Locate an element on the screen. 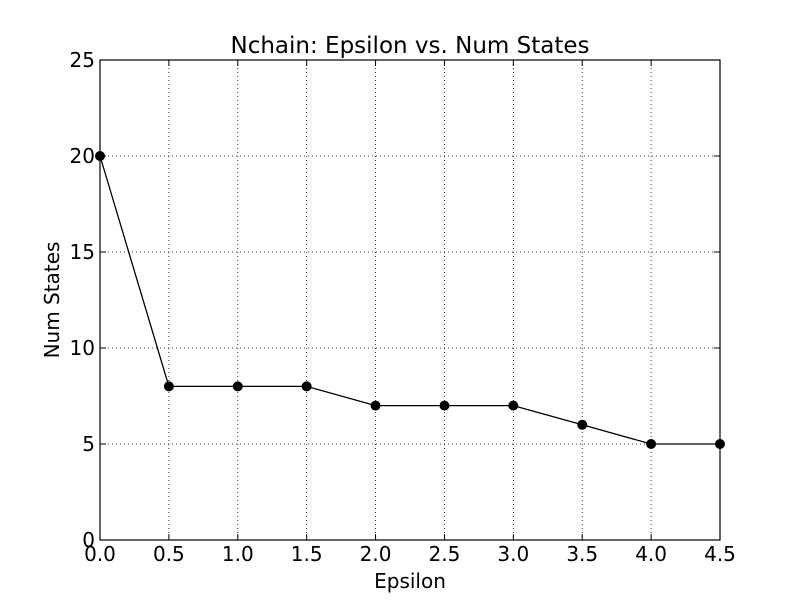  x-axis-label: Epsilon is located at coordinates (410, 581).